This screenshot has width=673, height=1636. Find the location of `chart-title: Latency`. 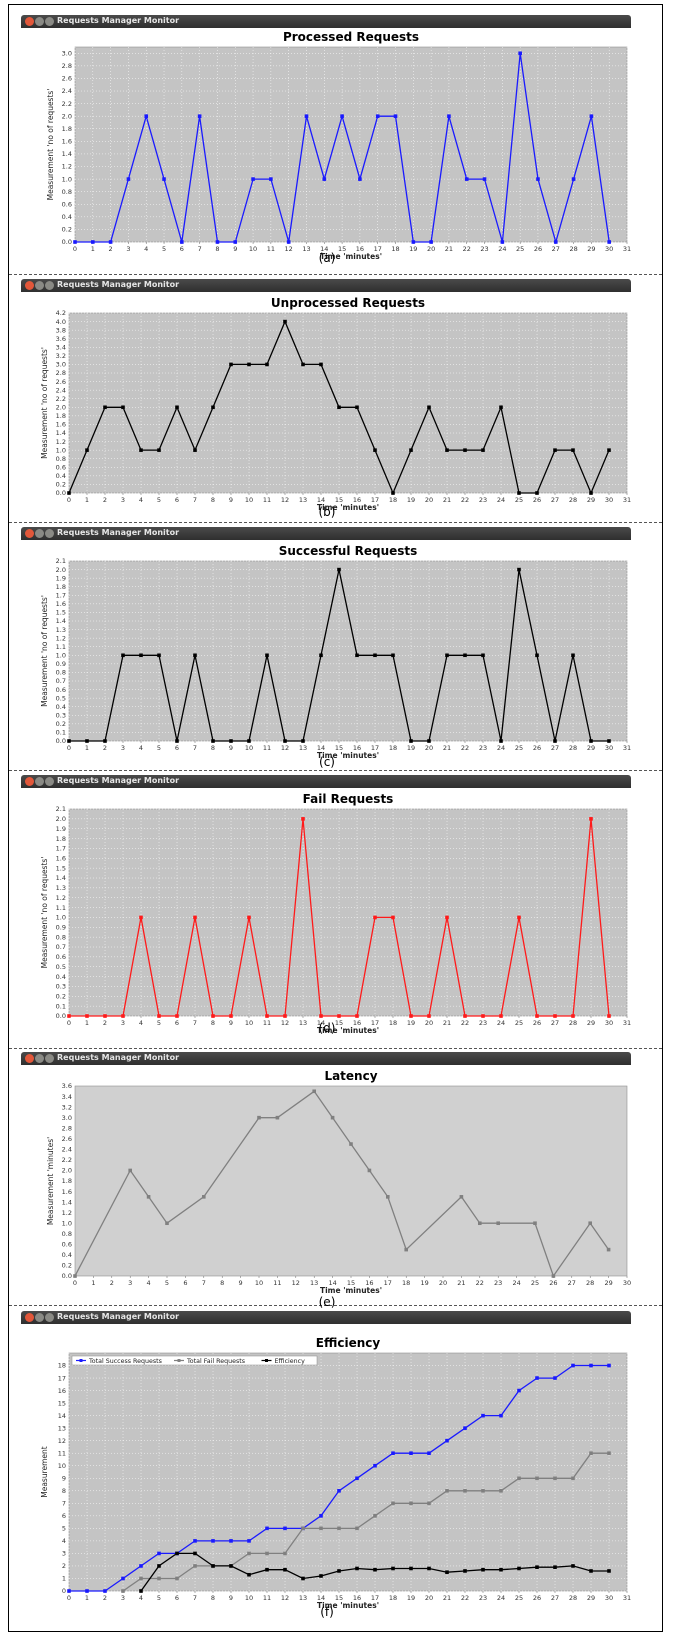

chart-title: Latency is located at coordinates (350, 1076).